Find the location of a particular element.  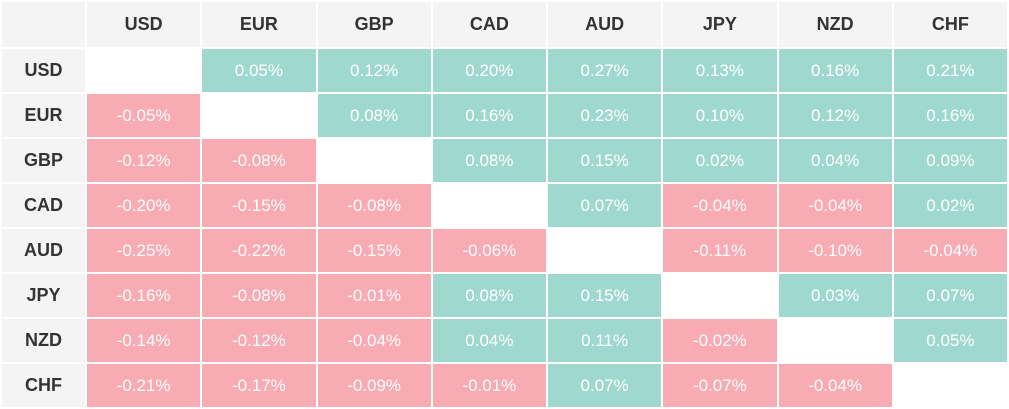

heatmap-row: EUR -0.05% 0.08% 0.16% 0.23% 0.10% 0.12% 0.16% is located at coordinates (504, 115).